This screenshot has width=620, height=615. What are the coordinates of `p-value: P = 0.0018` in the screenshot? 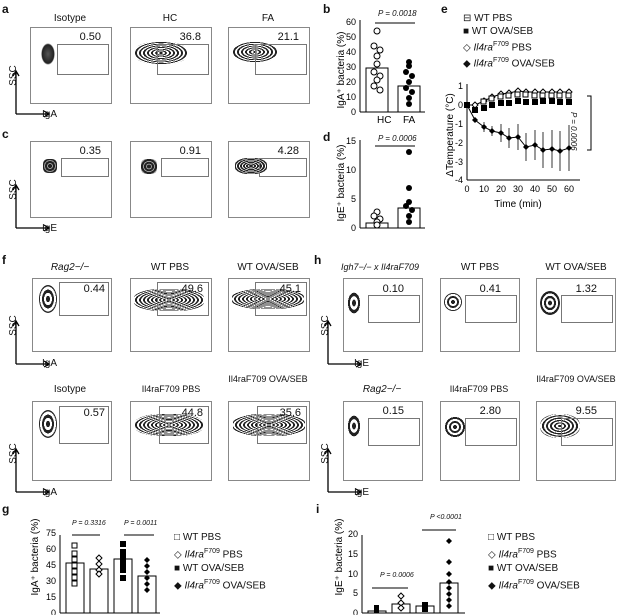 It's located at (397, 13).